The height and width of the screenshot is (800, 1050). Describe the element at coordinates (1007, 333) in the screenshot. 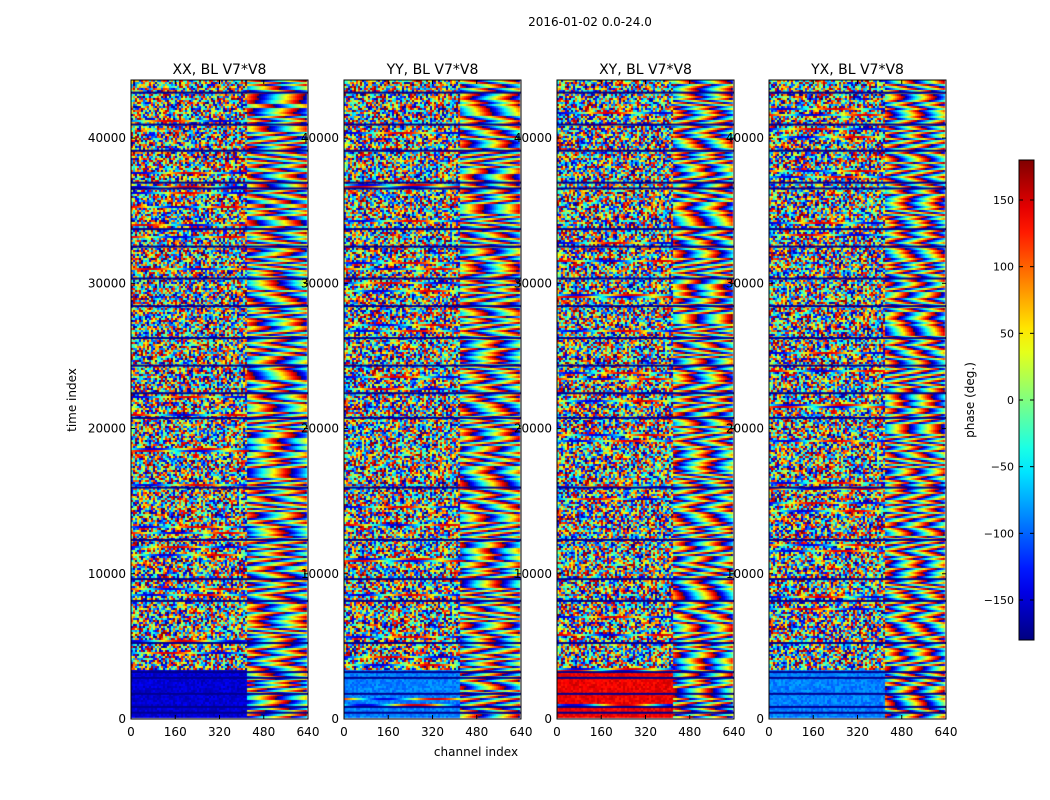

I see `colorbar-tick-label: 50` at that location.